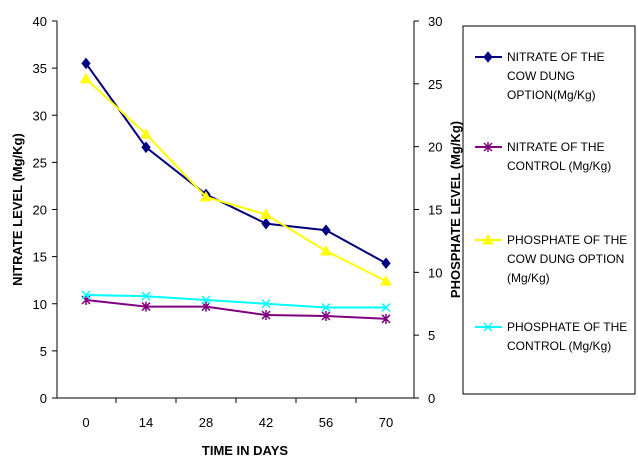  Describe the element at coordinates (43, 351) in the screenshot. I see `y-left-tick-label: 5` at that location.